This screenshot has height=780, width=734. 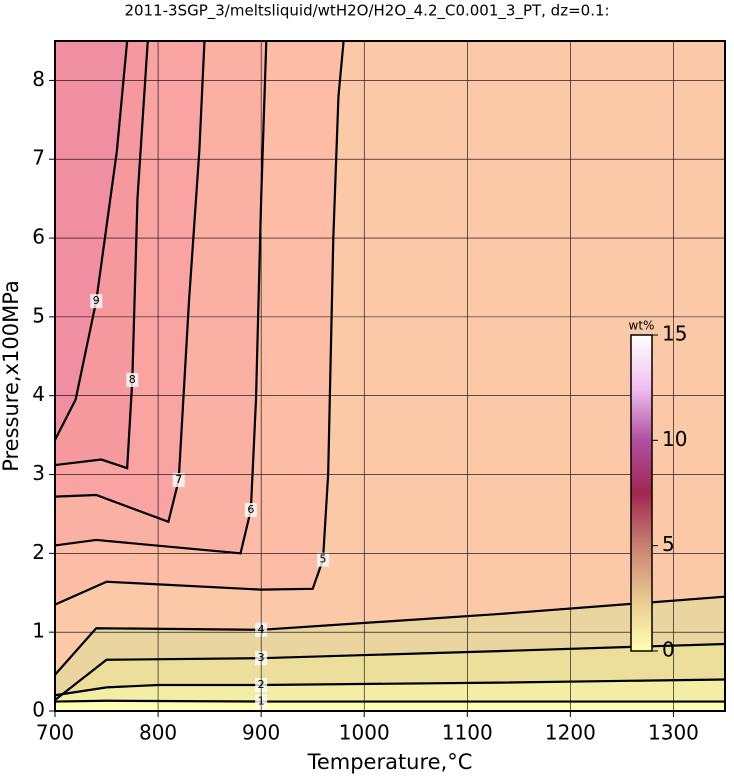 I want to click on contour-label: 5, so click(x=323, y=559).